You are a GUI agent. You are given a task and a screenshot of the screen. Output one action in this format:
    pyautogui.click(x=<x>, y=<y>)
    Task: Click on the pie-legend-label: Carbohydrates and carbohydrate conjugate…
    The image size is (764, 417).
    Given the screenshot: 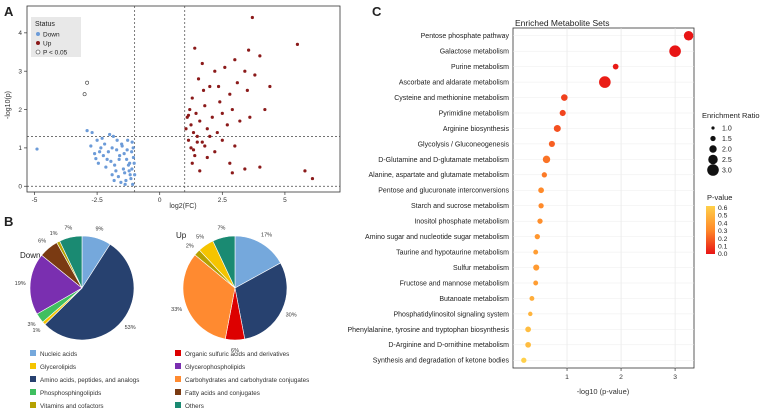 What is the action you would take?
    pyautogui.click(x=247, y=380)
    